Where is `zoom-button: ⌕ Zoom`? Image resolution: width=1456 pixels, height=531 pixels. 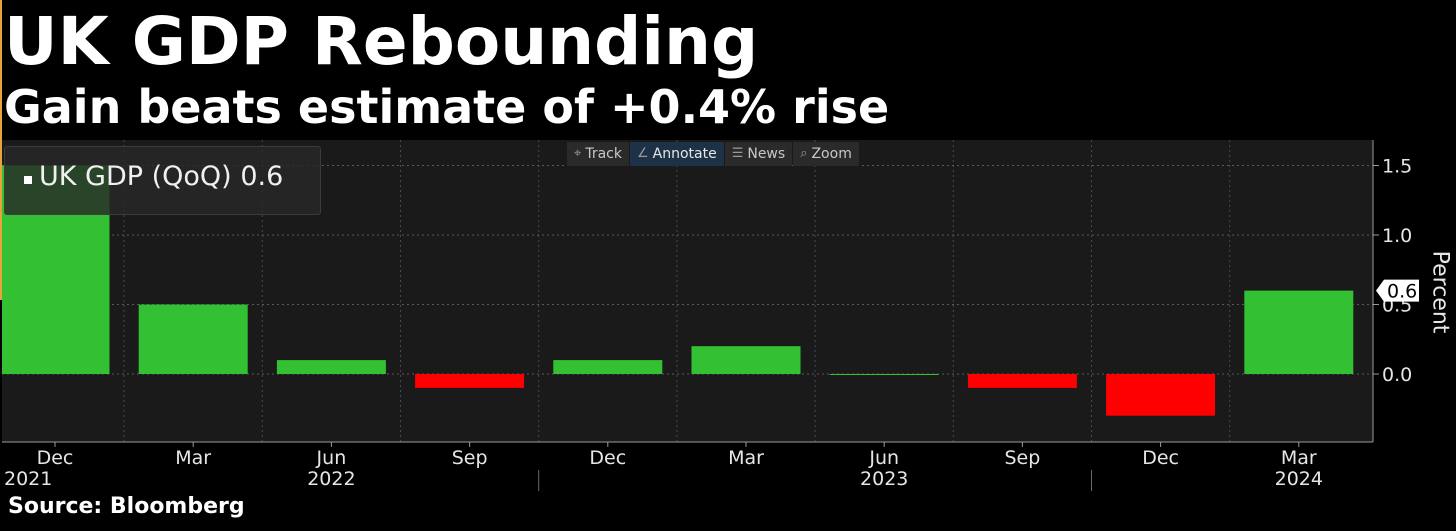 zoom-button: ⌕ Zoom is located at coordinates (826, 154).